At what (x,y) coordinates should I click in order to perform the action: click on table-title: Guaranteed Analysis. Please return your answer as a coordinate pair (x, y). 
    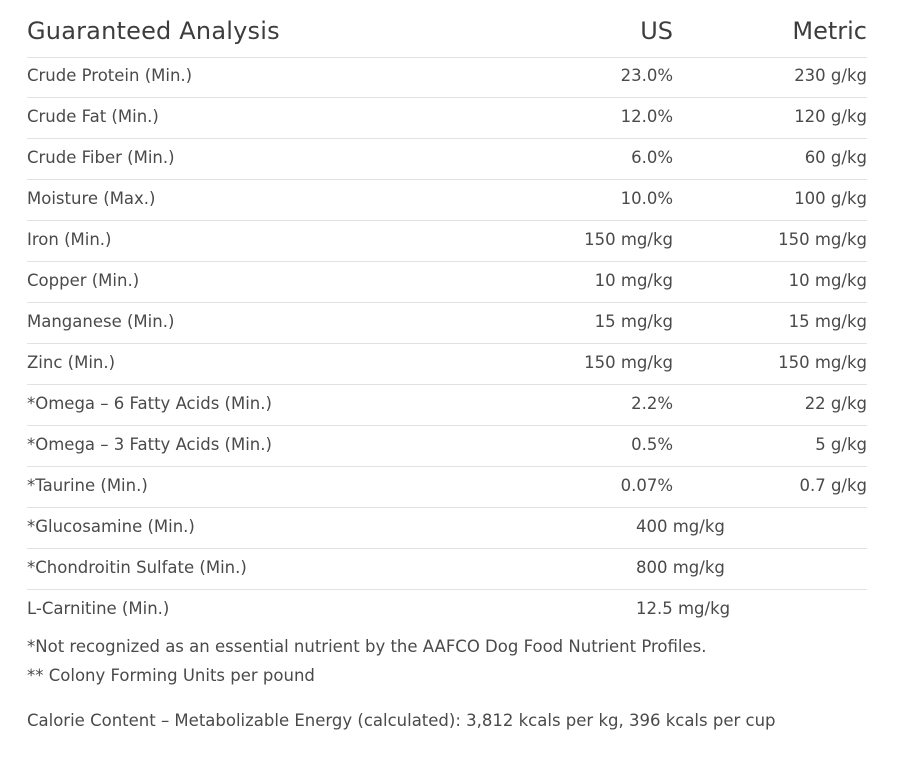
    Looking at the image, I should click on (153, 31).